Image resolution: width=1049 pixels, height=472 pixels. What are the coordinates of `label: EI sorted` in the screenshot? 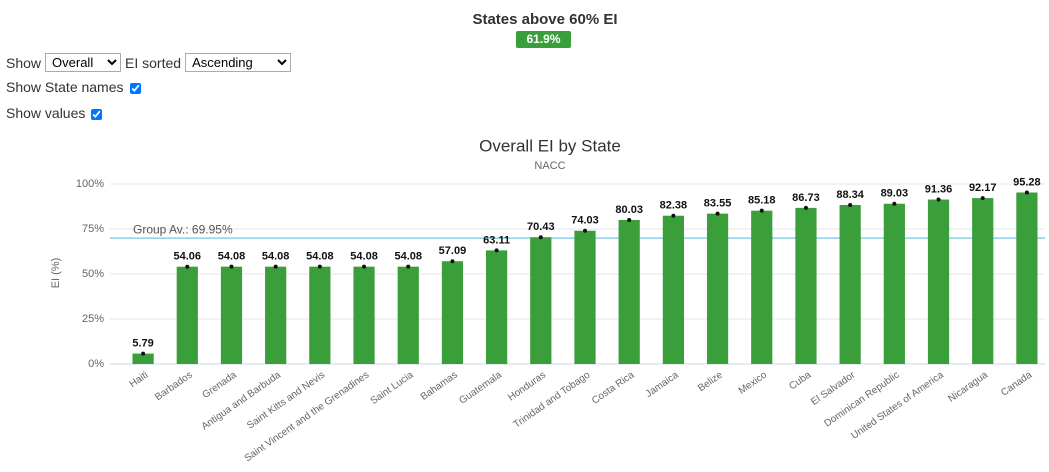 It's located at (153, 62).